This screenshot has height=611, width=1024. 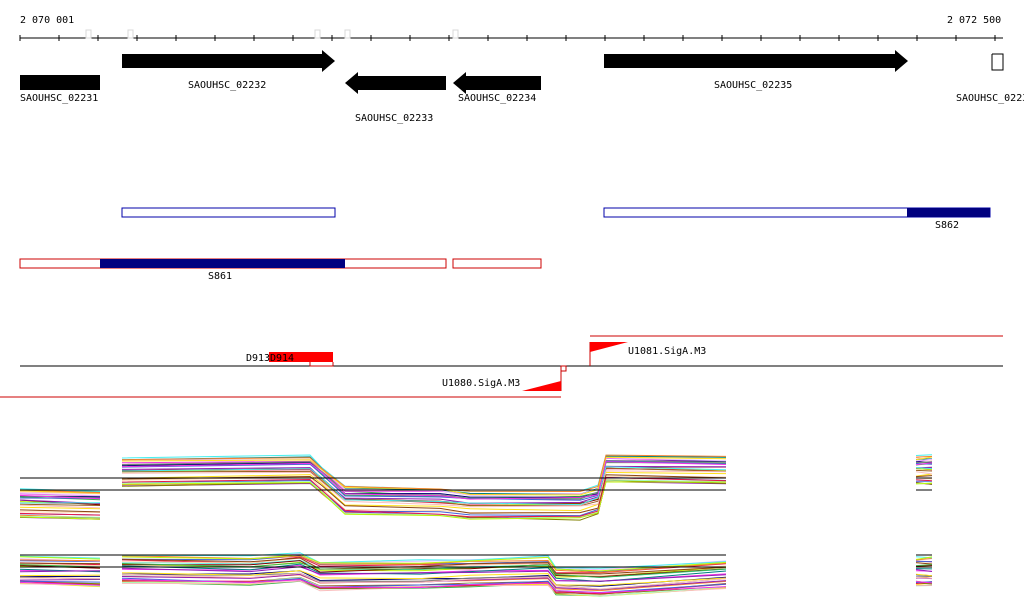 What do you see at coordinates (505, 244) in the screenshot?
I see `segment-track: S862 S861` at bounding box center [505, 244].